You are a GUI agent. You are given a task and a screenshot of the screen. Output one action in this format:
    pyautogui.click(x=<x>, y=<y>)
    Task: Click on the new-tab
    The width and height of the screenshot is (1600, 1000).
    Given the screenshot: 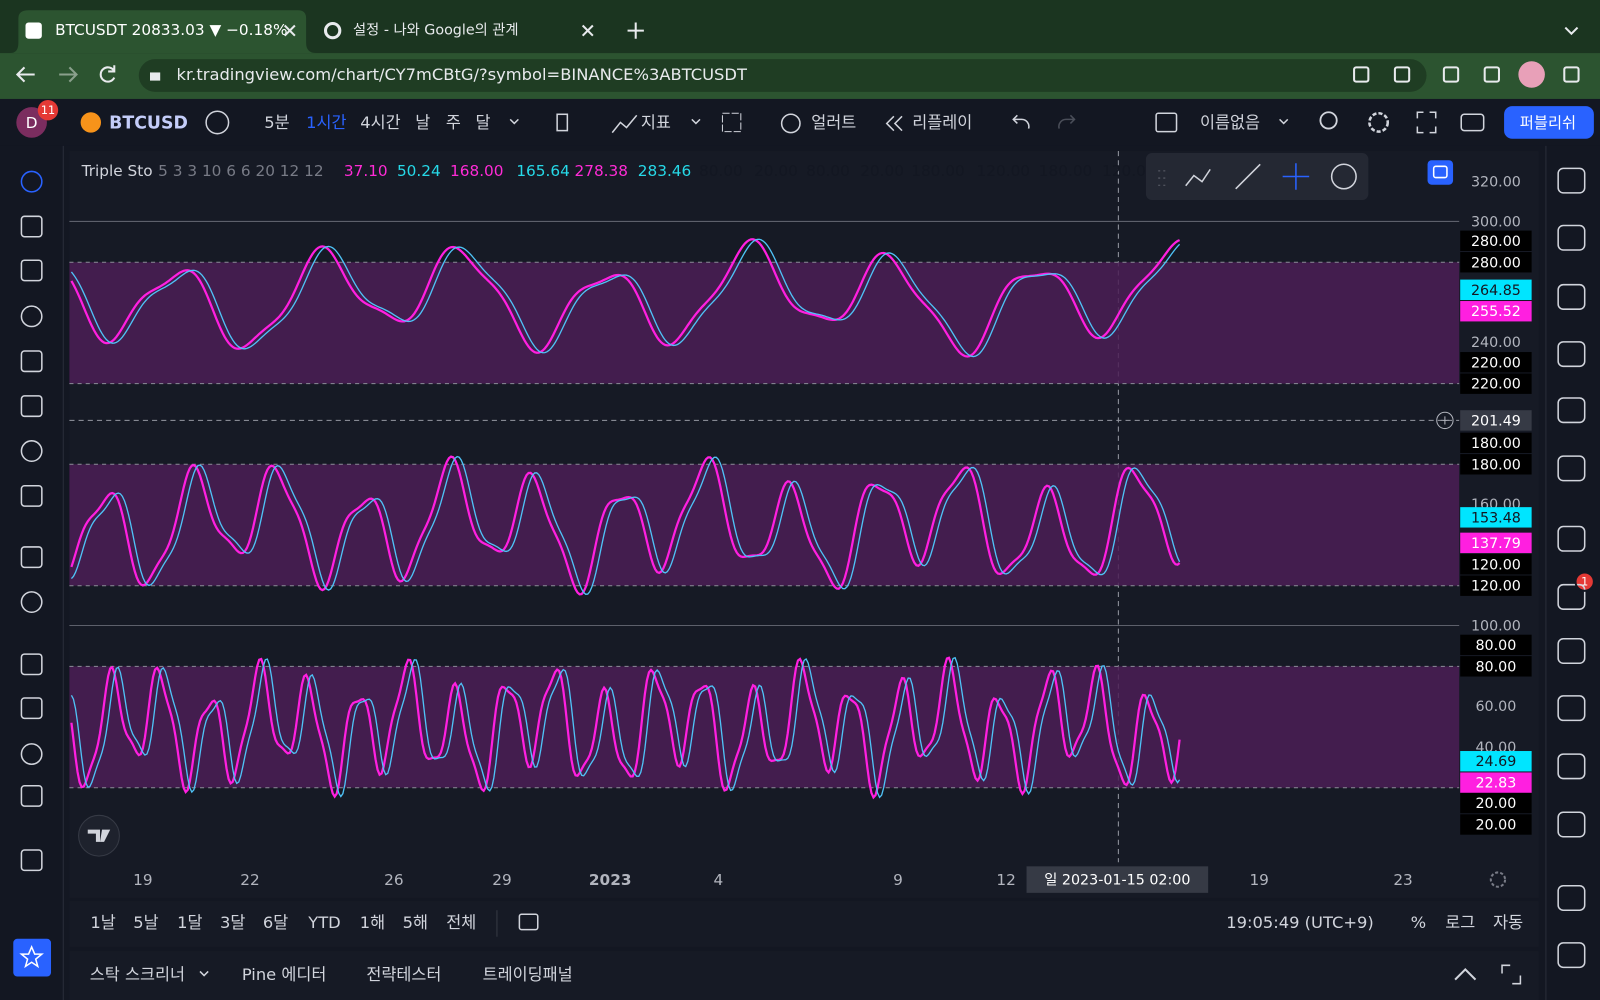 What is the action you would take?
    pyautogui.click(x=635, y=30)
    